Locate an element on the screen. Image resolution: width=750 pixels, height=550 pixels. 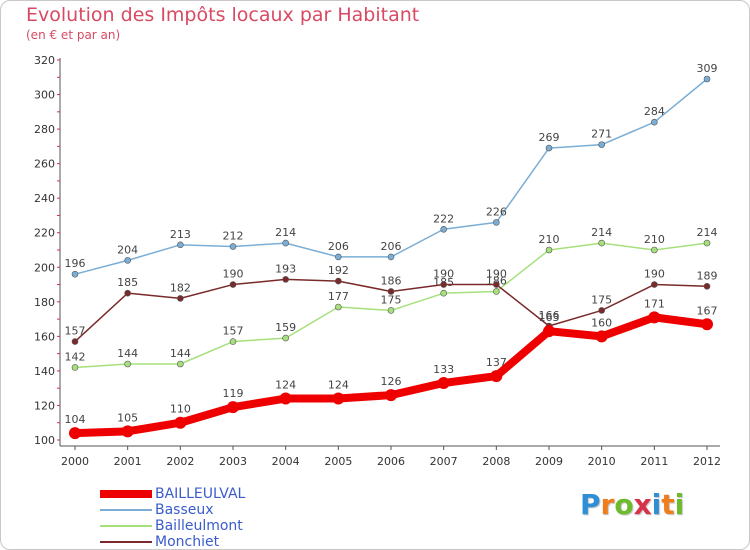
legend-item: Basseux is located at coordinates (200, 510).